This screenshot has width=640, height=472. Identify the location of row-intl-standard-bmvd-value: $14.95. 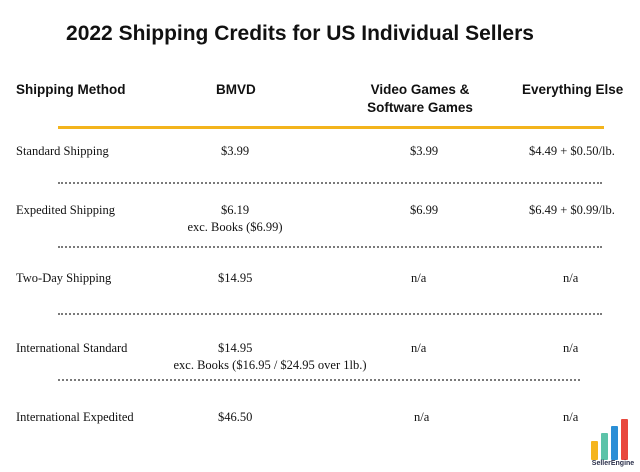
(235, 348).